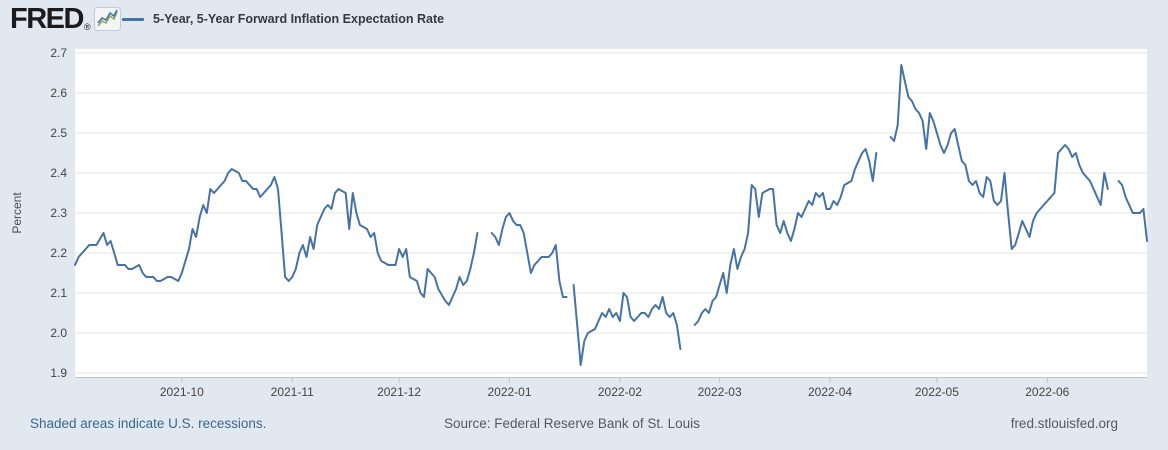  Describe the element at coordinates (133, 19) in the screenshot. I see `legend-line-swatch` at that location.